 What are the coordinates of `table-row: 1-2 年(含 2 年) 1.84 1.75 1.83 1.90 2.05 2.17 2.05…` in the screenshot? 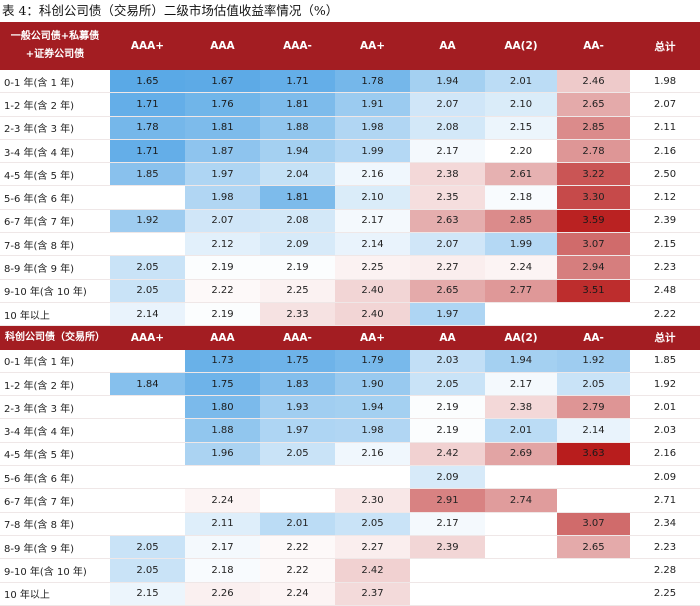 It's located at (350, 384).